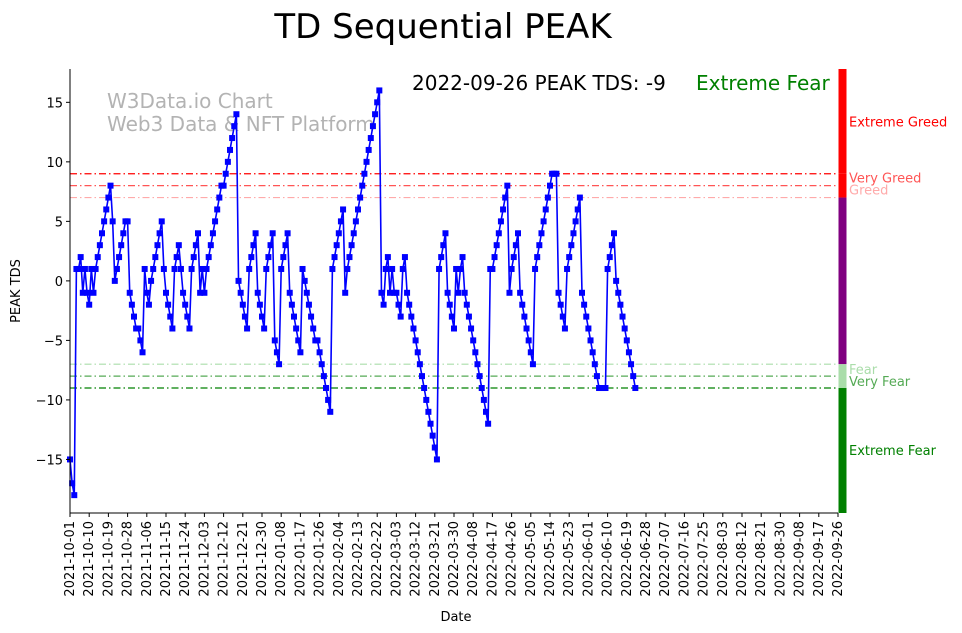  Describe the element at coordinates (723, 559) in the screenshot. I see `x-tick-label: 2022-08-03` at that location.